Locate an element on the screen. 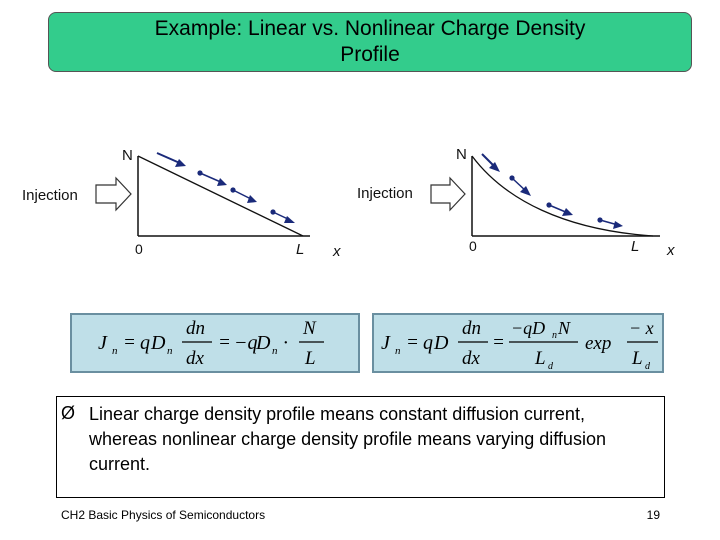  eq-frac2-den-sub: d is located at coordinates (551, 366).